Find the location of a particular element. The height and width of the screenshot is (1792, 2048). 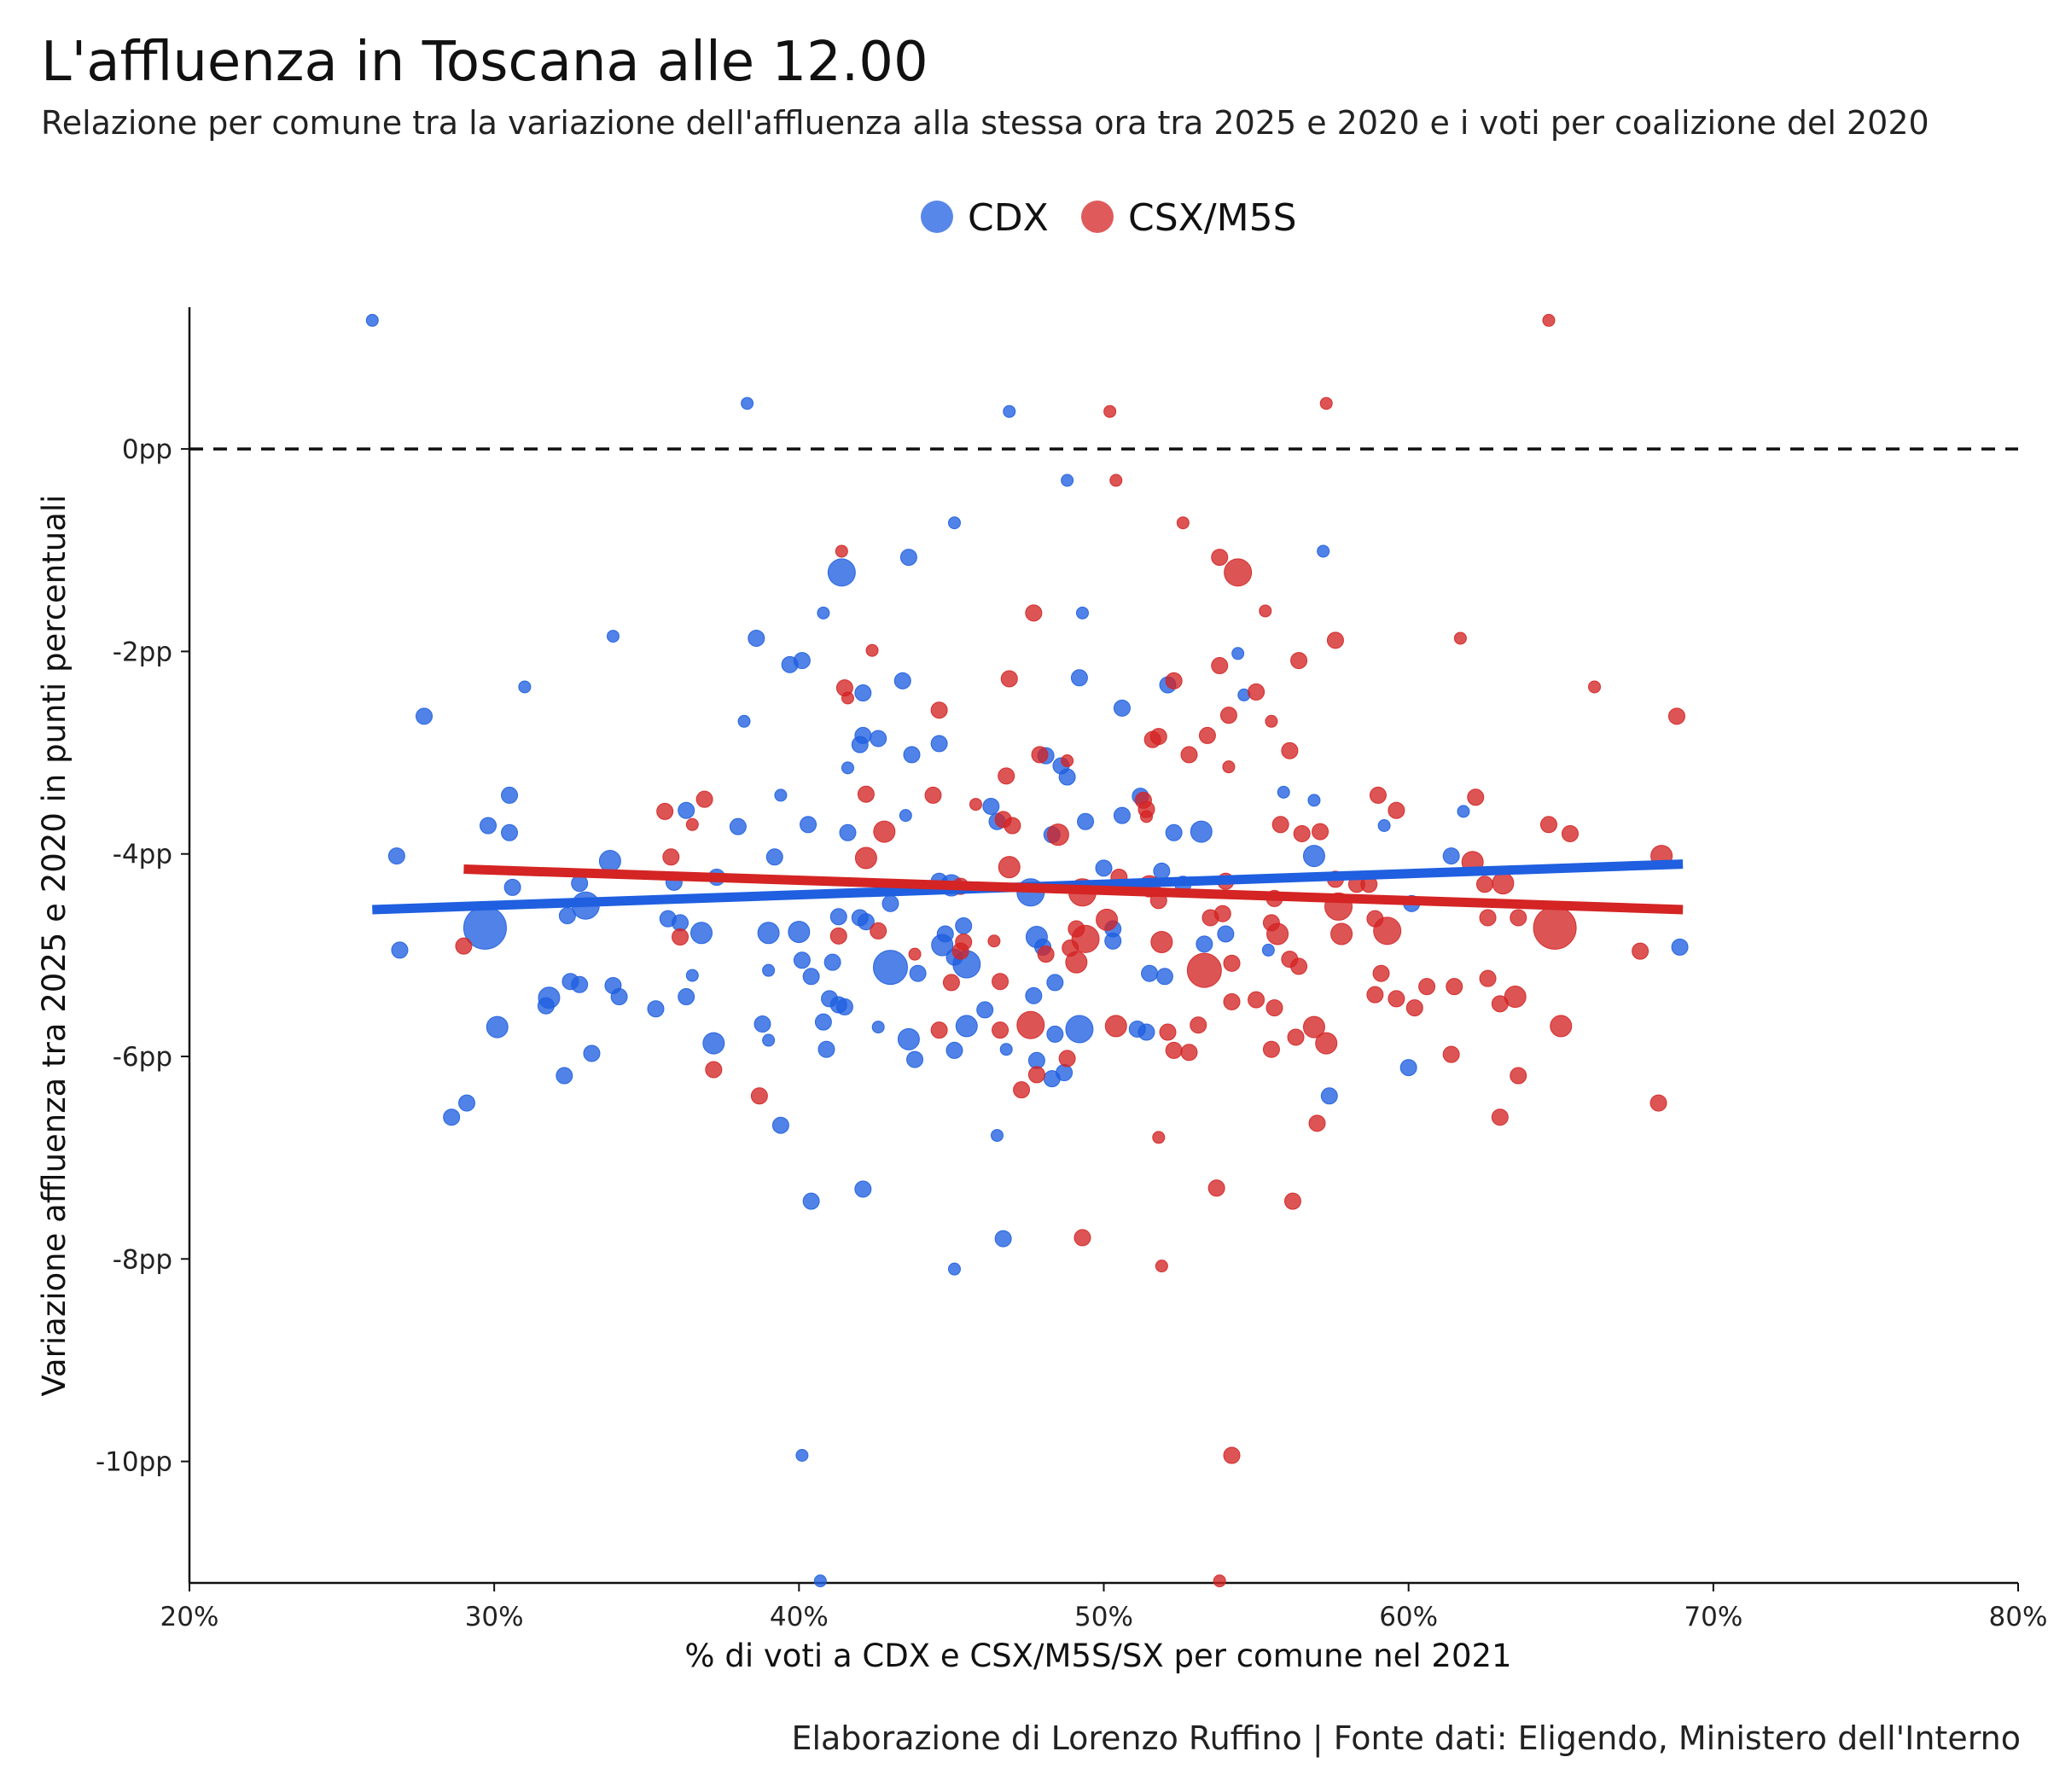

csx-trend-line is located at coordinates (1073, 890).